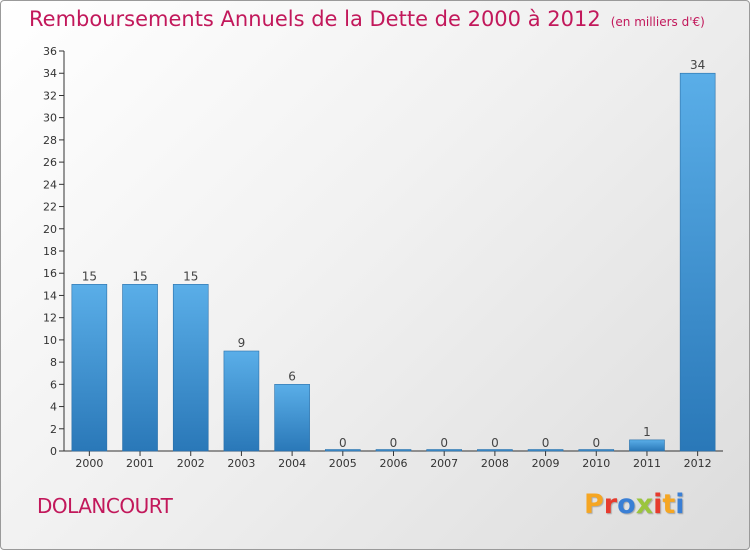 This screenshot has width=750, height=550. Describe the element at coordinates (50, 95) in the screenshot. I see `y-tick-label: 32` at that location.